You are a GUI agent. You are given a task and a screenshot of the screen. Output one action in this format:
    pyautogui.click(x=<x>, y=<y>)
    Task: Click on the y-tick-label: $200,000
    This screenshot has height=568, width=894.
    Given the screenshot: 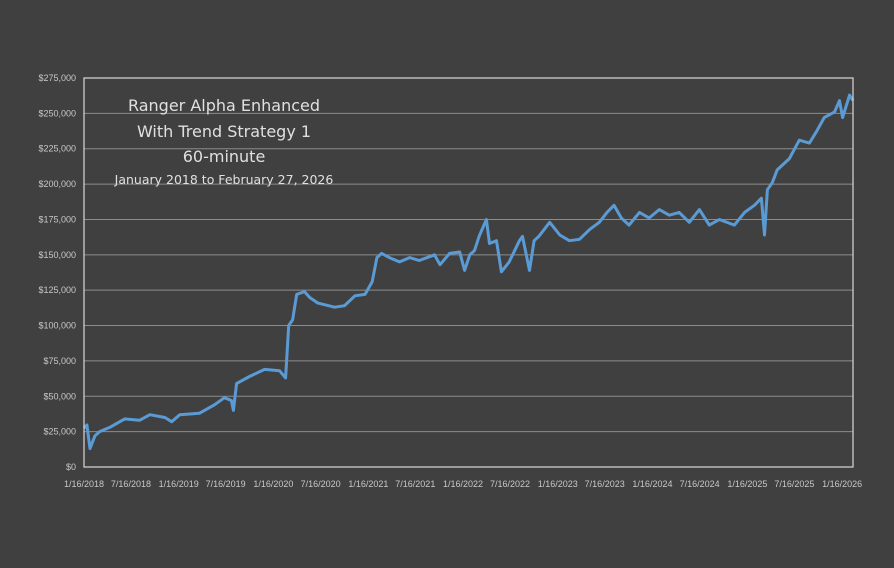 What is the action you would take?
    pyautogui.click(x=57, y=184)
    